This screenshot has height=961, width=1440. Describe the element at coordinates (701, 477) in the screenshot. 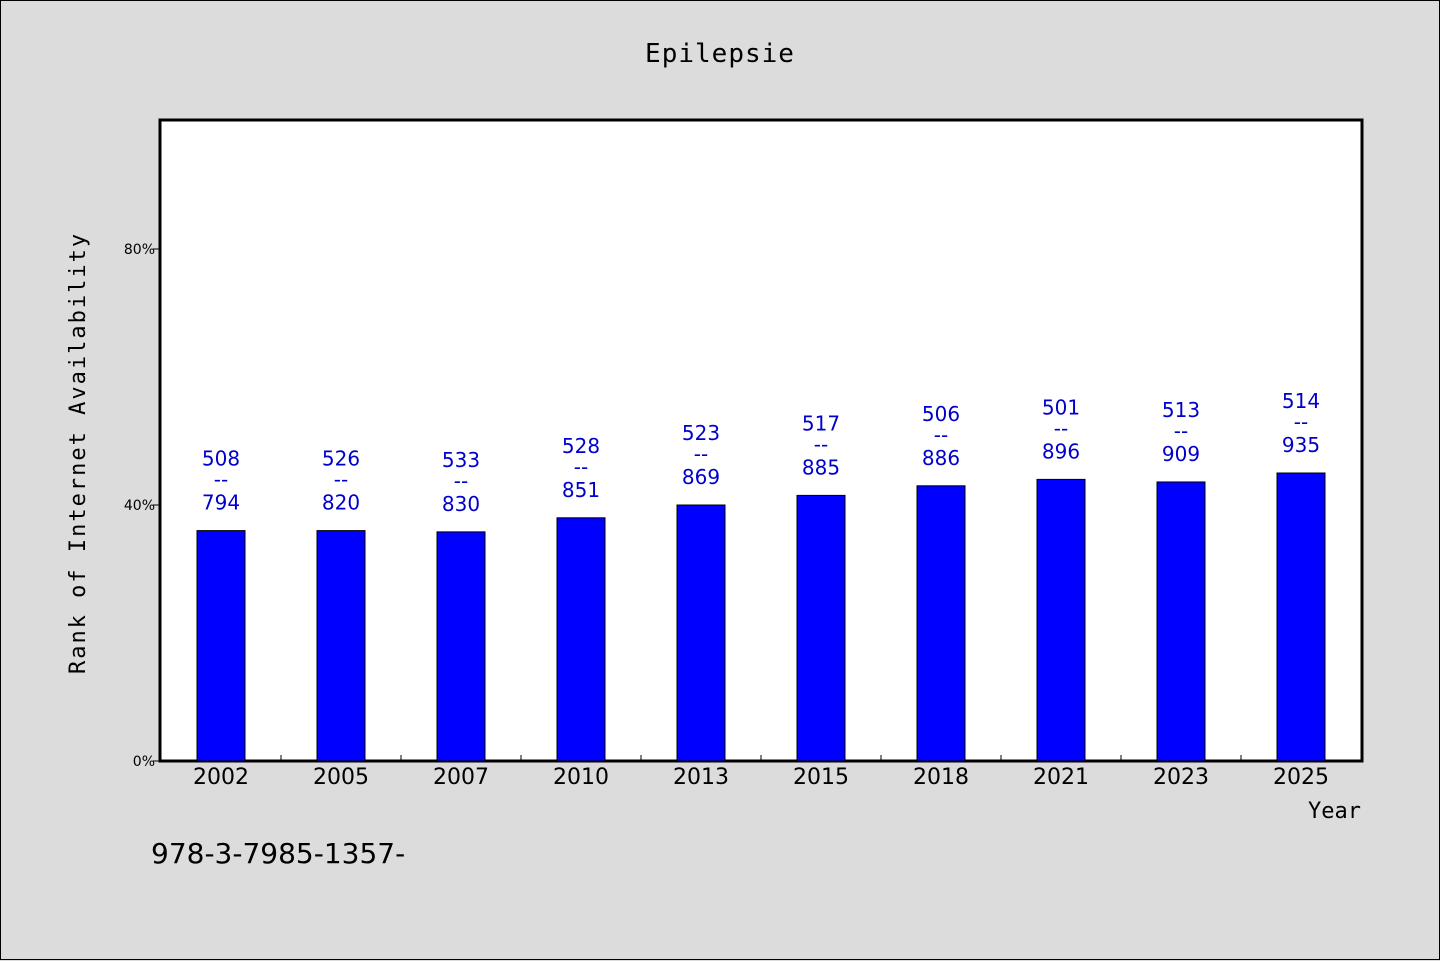

I see `data-label-bottom: 869` at that location.